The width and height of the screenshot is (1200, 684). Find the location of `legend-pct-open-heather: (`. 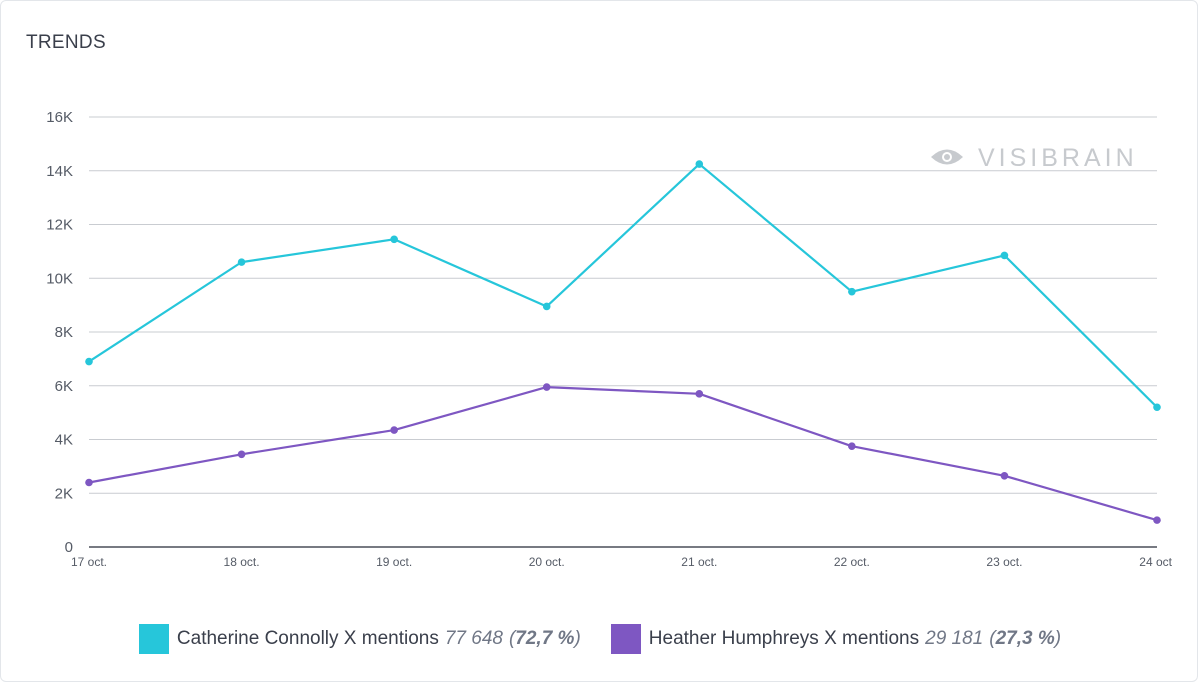

legend-pct-open-heather: ( is located at coordinates (992, 638).